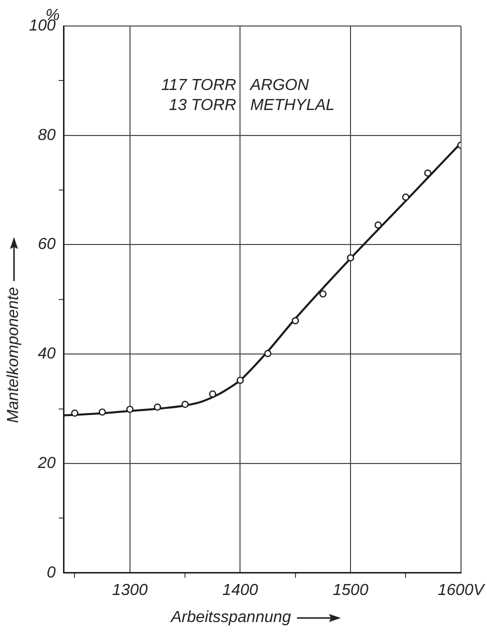 This screenshot has width=487, height=633. I want to click on y-tick-label: 20, so click(46, 463).